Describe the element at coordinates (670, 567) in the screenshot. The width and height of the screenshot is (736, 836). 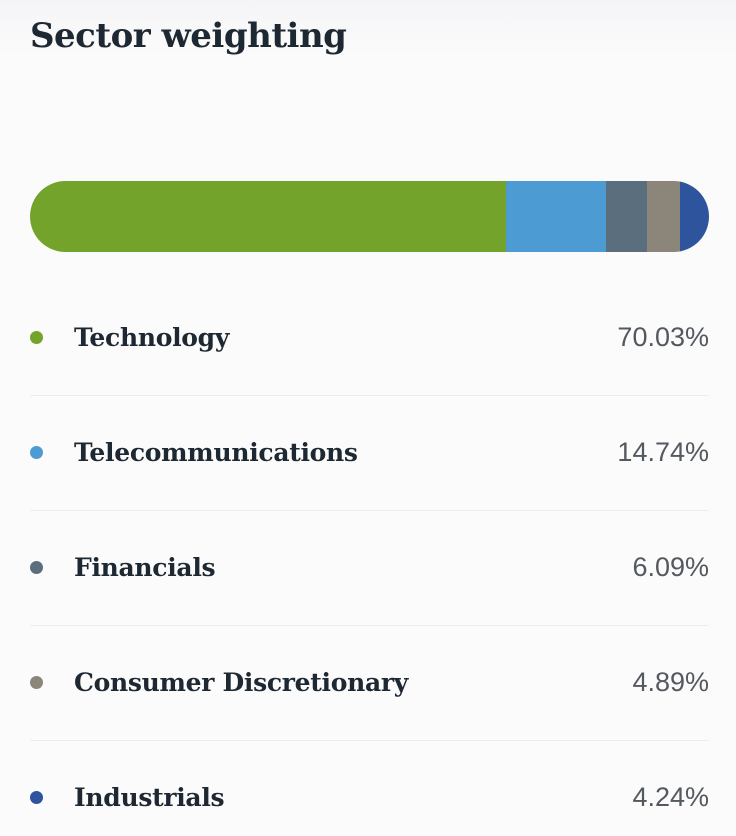
I see `legend-value: 6.09%` at that location.